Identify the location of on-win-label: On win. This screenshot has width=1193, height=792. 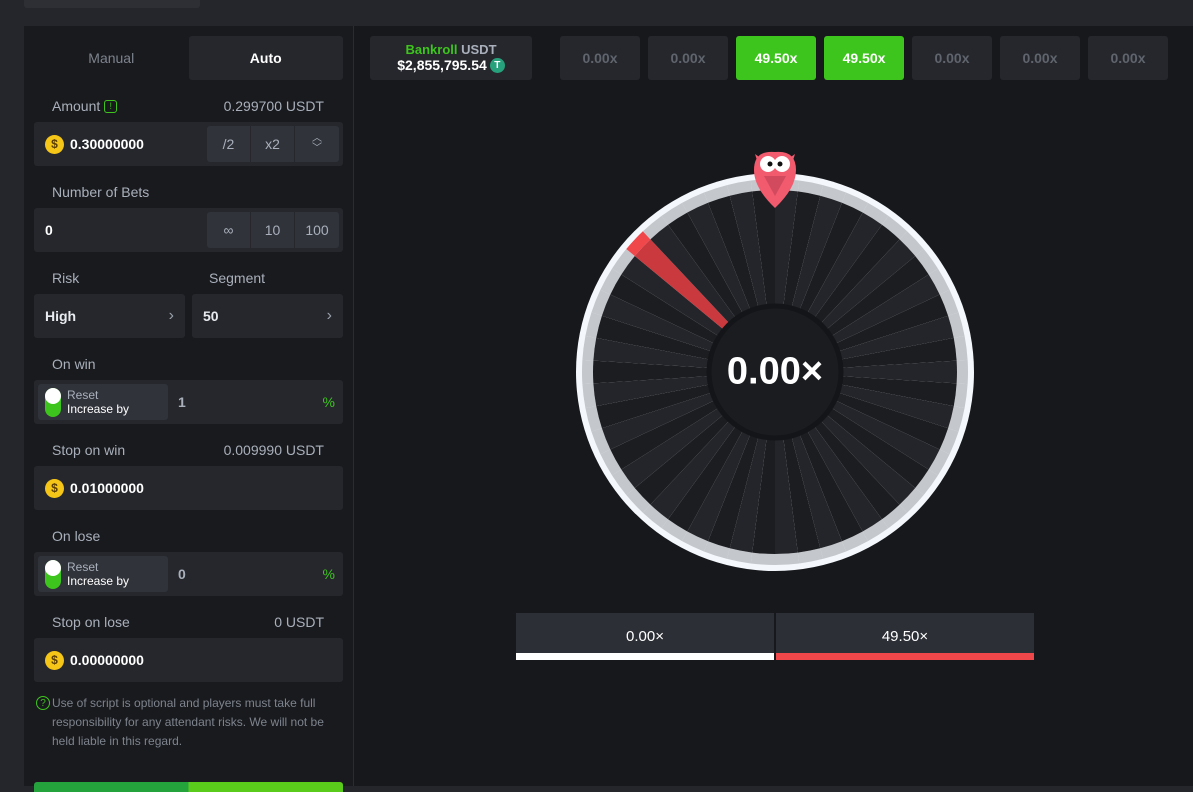
(74, 364).